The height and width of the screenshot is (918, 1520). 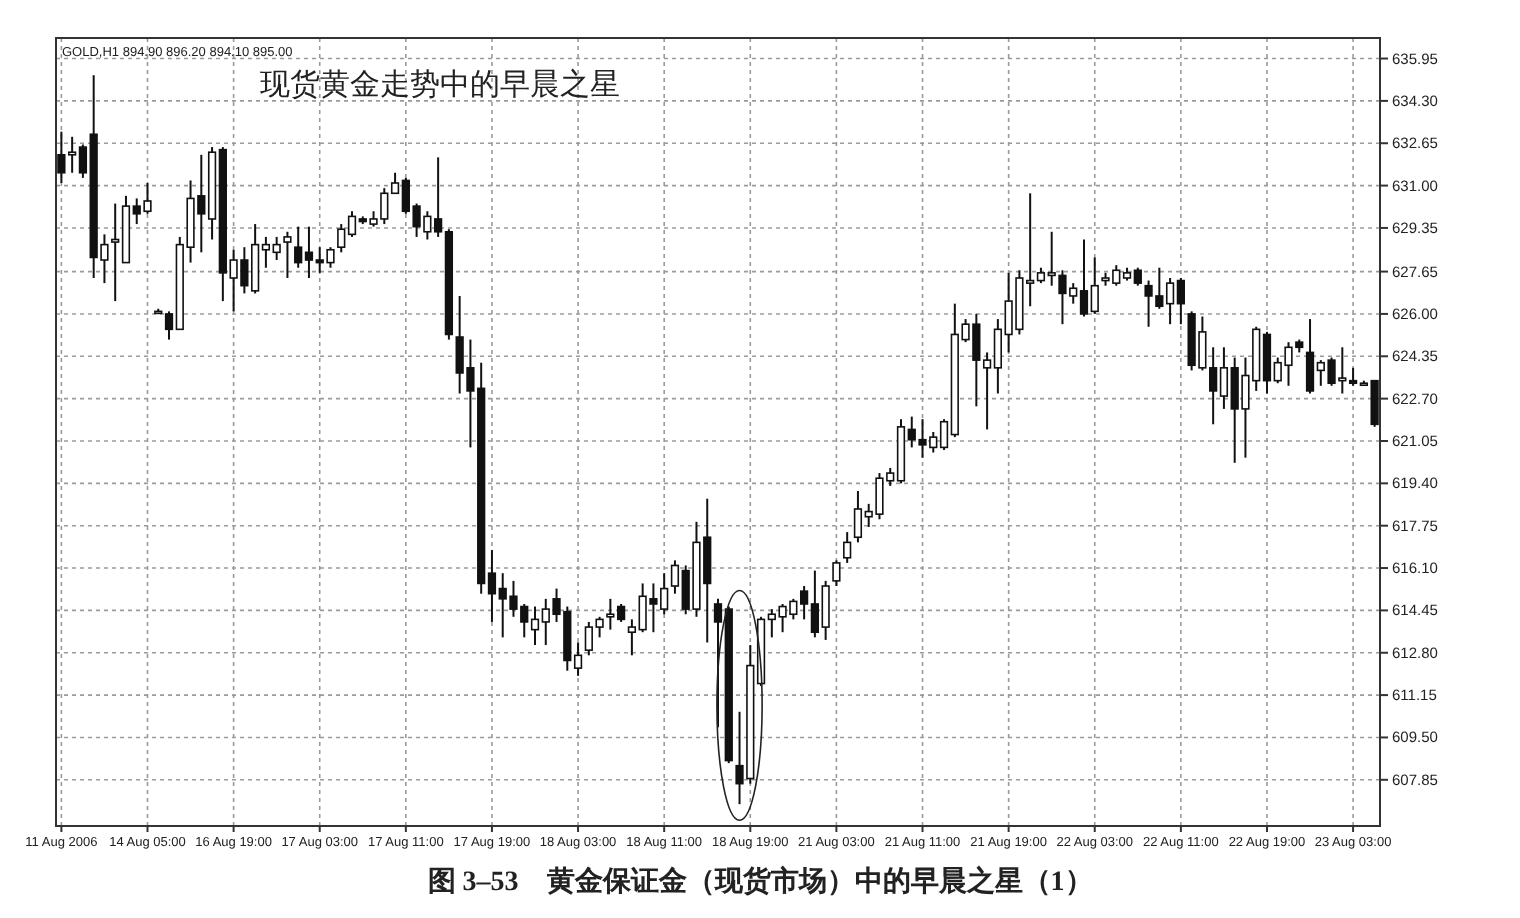 I want to click on title: 现货黄金走势中的早晨之星, so click(x=440, y=86).